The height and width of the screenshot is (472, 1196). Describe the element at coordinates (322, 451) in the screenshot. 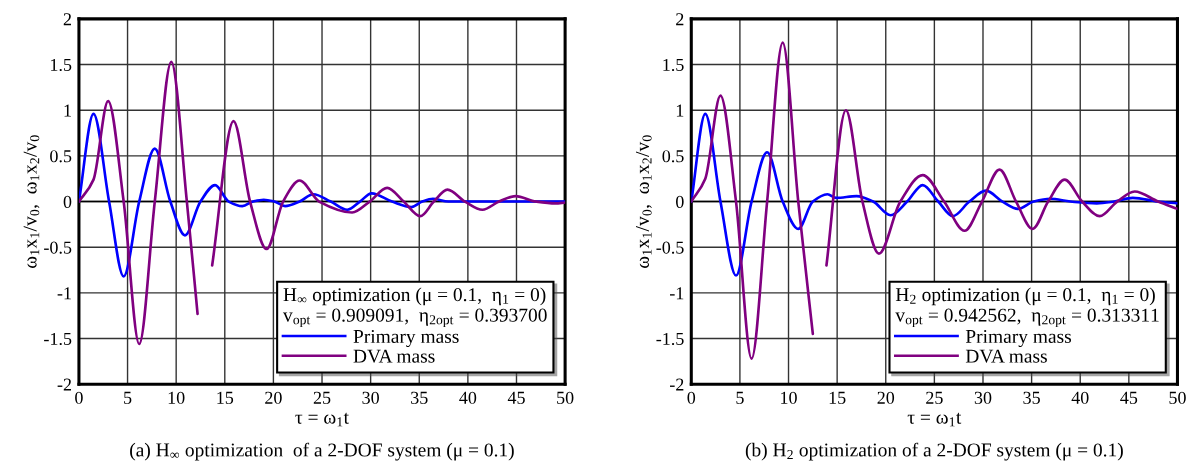

I see `text: (a) H$_{∞}$ optimization of a 2-DOF system (μ = 0.1)` at that location.